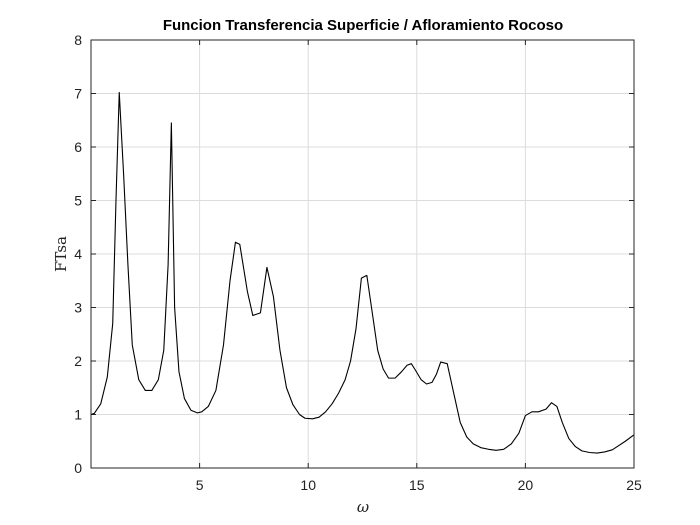  What do you see at coordinates (634, 485) in the screenshot?
I see `x-tick-label: 25` at bounding box center [634, 485].